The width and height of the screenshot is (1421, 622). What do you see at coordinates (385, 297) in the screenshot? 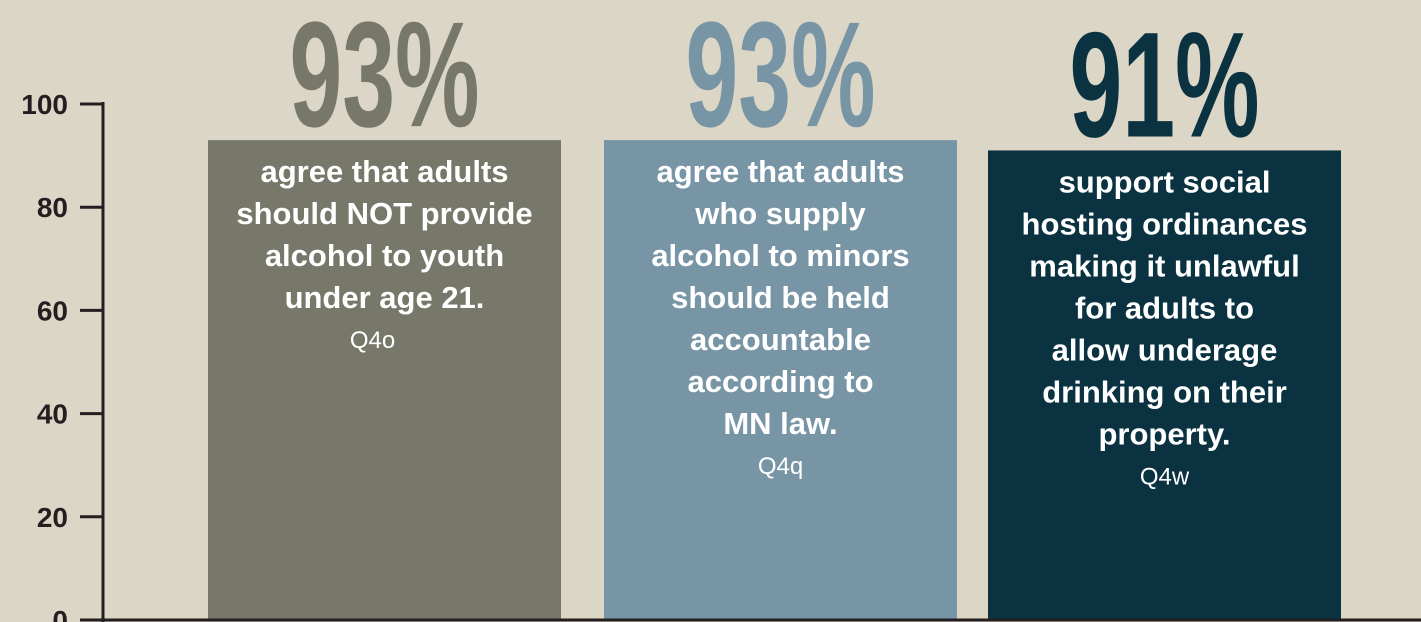
I see `bar-description: under age 21.` at bounding box center [385, 297].